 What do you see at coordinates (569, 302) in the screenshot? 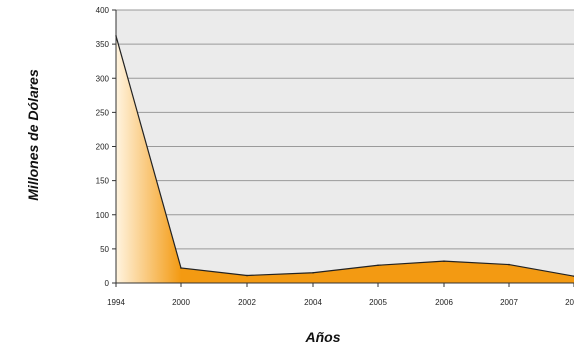
I see `x-tick-label-2008: 2008` at bounding box center [569, 302].